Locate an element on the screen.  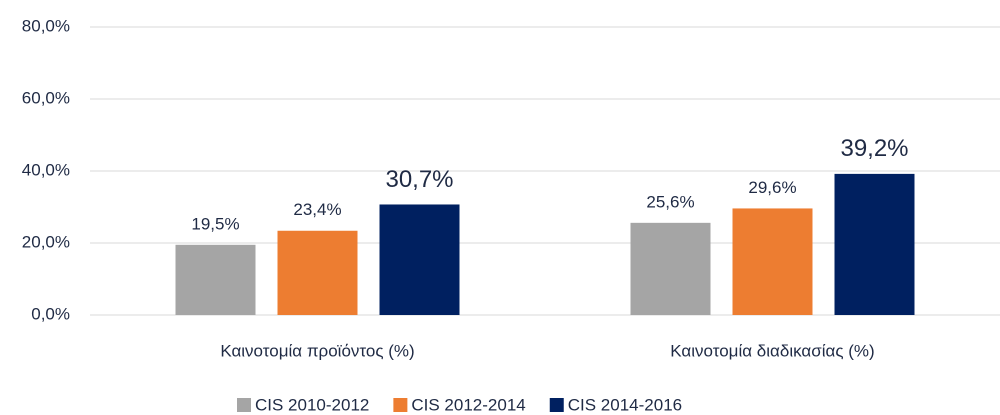
x-tick-label: Καινοτομία διαδικασίας (%) is located at coordinates (772, 350).